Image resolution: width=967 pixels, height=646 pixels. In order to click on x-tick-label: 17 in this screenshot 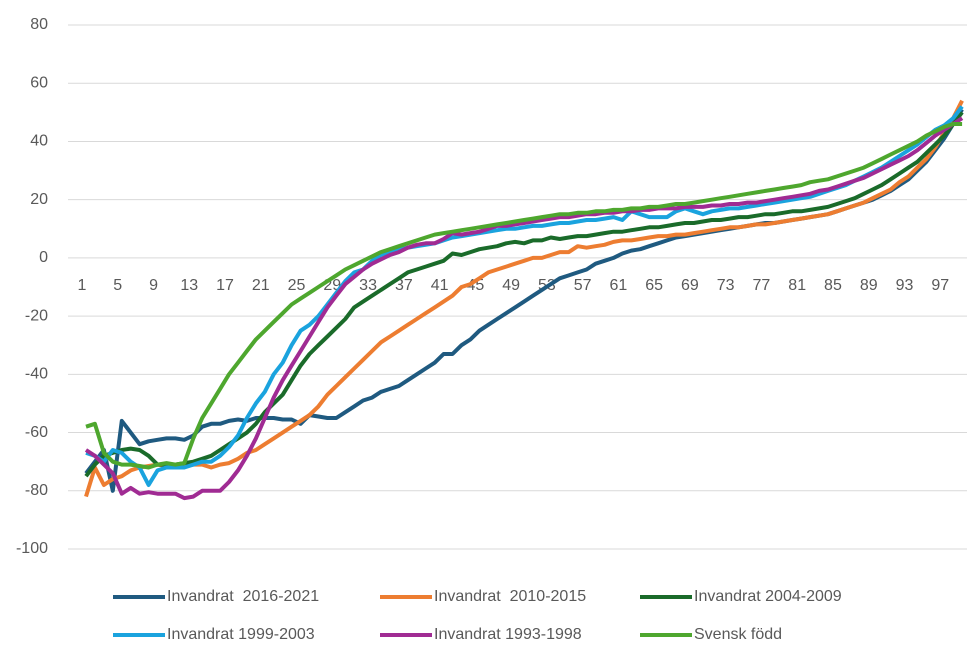, I will do `click(225, 285)`.